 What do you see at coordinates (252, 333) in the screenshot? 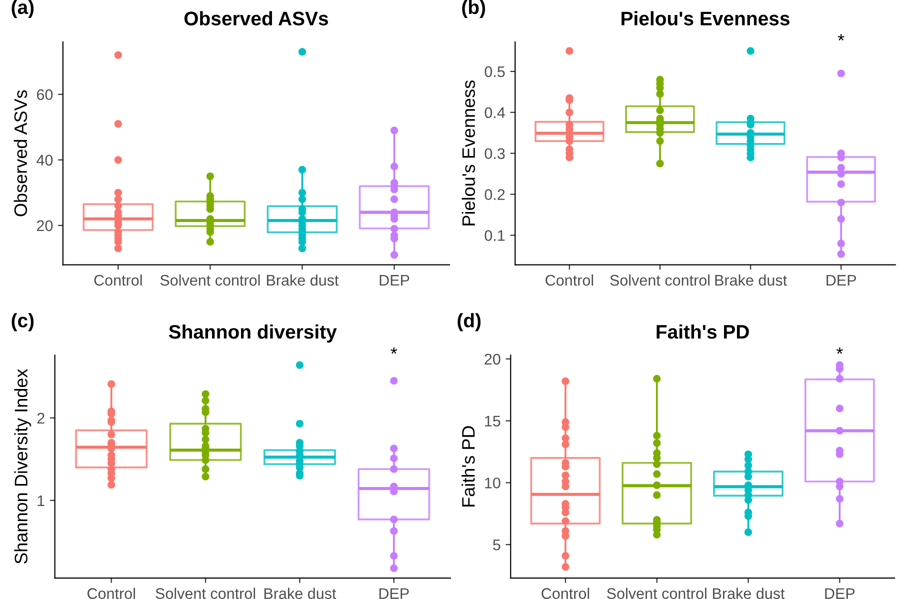
I see `chart-title: Shannon diversity` at bounding box center [252, 333].